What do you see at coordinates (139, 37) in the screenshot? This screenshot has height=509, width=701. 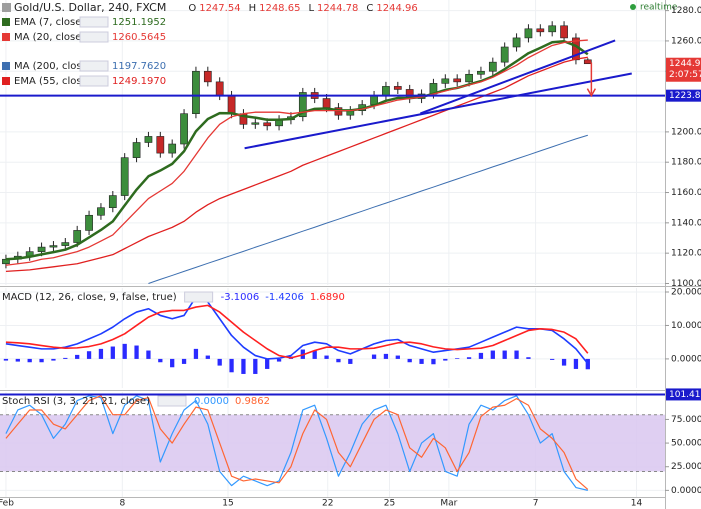 I see `legend-value: 1260.5645` at bounding box center [139, 37].